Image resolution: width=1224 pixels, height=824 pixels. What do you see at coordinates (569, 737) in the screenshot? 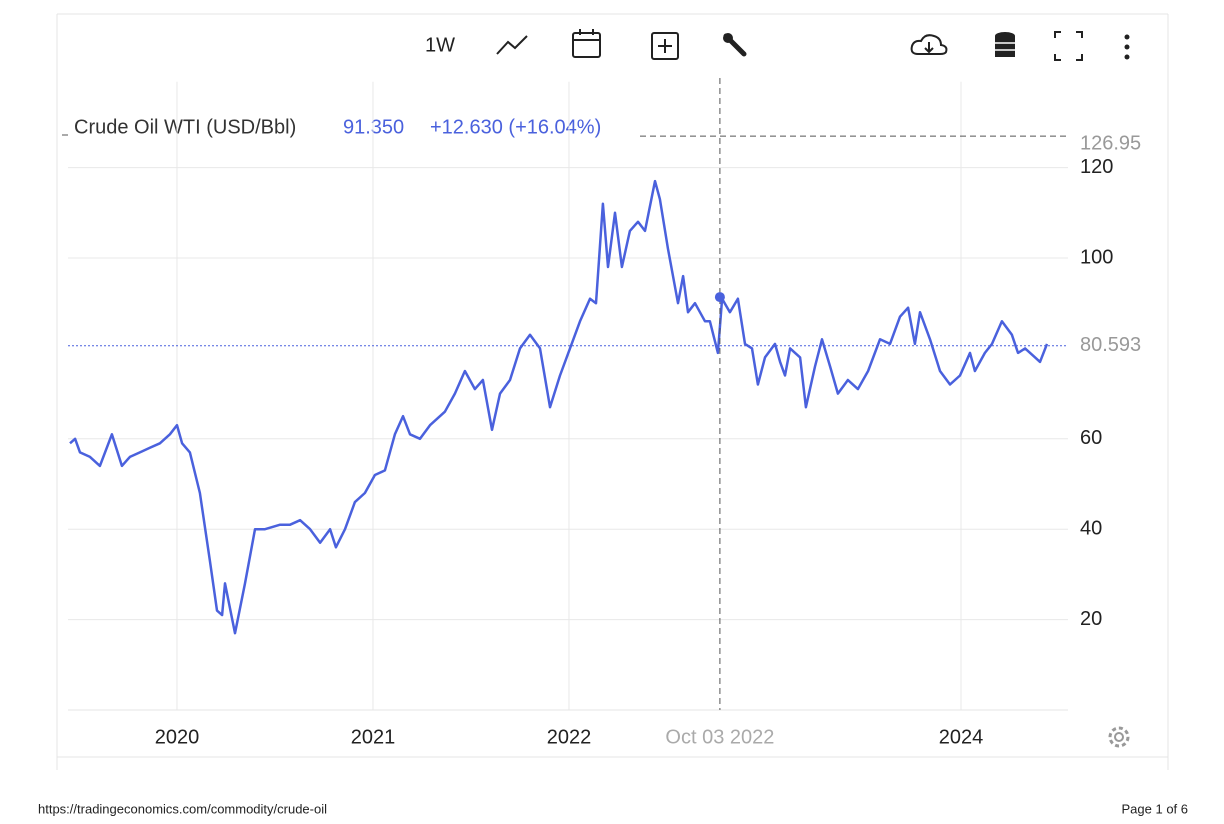
I see `x-tick-label: 2022` at bounding box center [569, 737].